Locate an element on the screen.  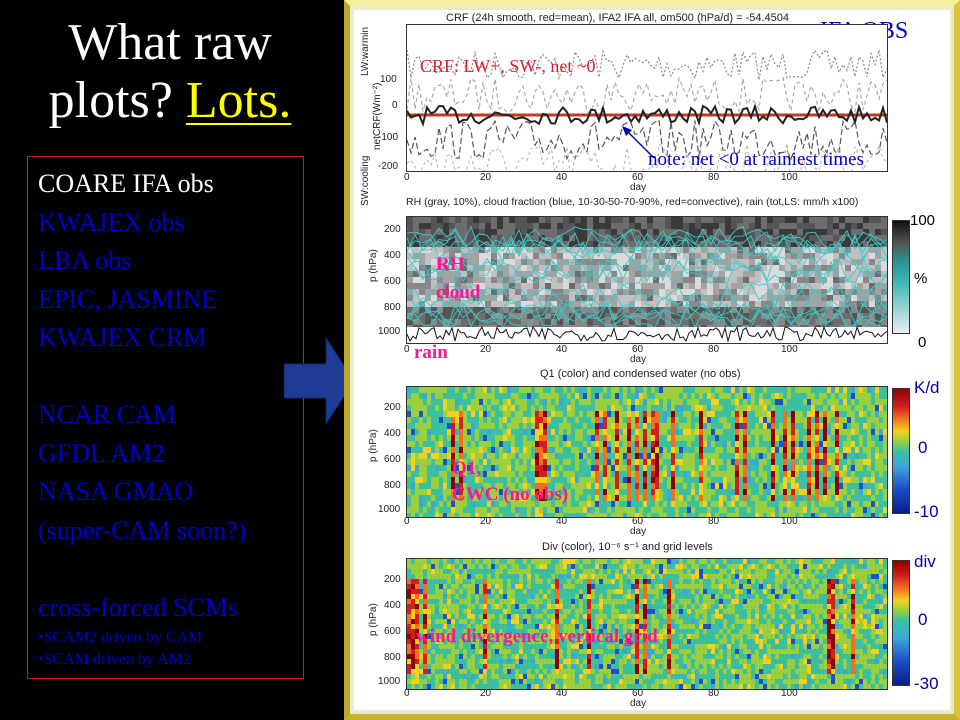
q1-colorbar is located at coordinates (901, 451).